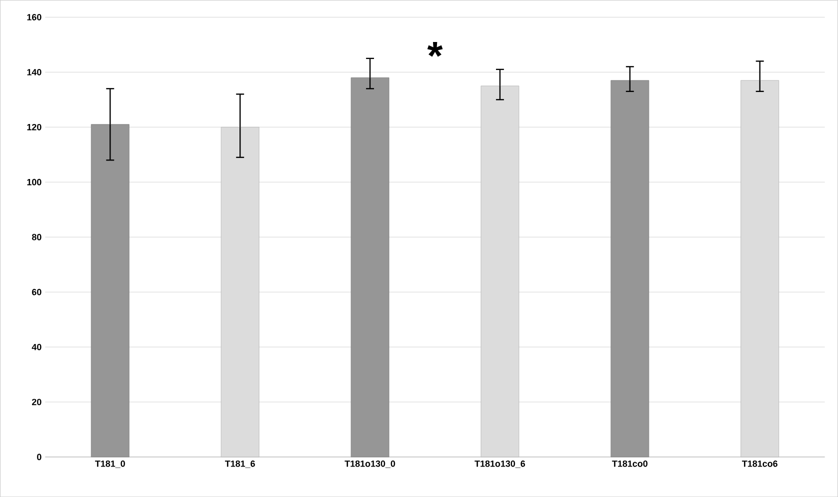 The width and height of the screenshot is (838, 497). I want to click on x-tick-label: T181co6, so click(760, 463).